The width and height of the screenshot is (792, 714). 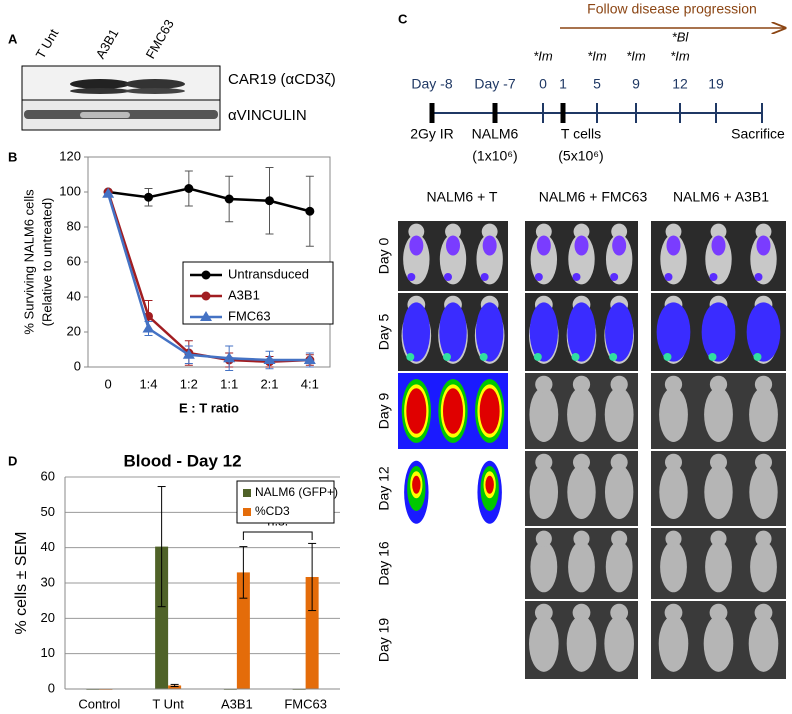 I want to click on x-tick-label: 1:1, so click(x=229, y=383).